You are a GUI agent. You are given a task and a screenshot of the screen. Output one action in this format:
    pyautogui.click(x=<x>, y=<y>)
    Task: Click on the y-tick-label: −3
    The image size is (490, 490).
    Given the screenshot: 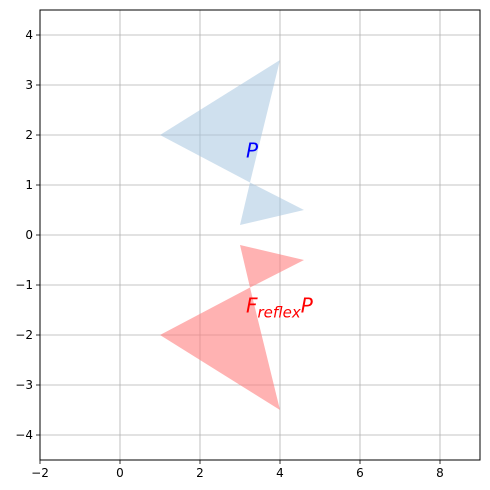 What is the action you would take?
    pyautogui.click(x=24, y=385)
    